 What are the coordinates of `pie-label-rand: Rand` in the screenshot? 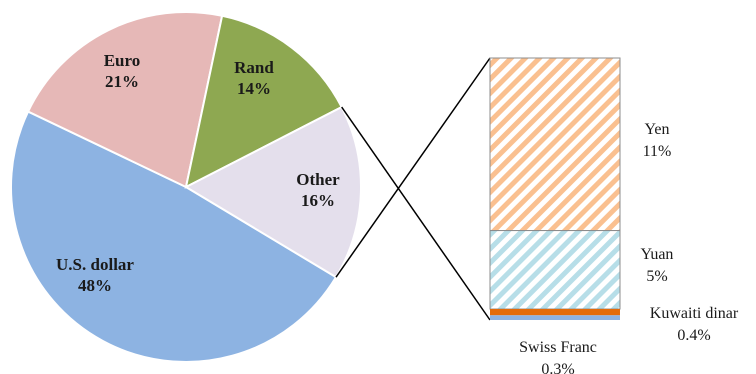 It's located at (254, 67).